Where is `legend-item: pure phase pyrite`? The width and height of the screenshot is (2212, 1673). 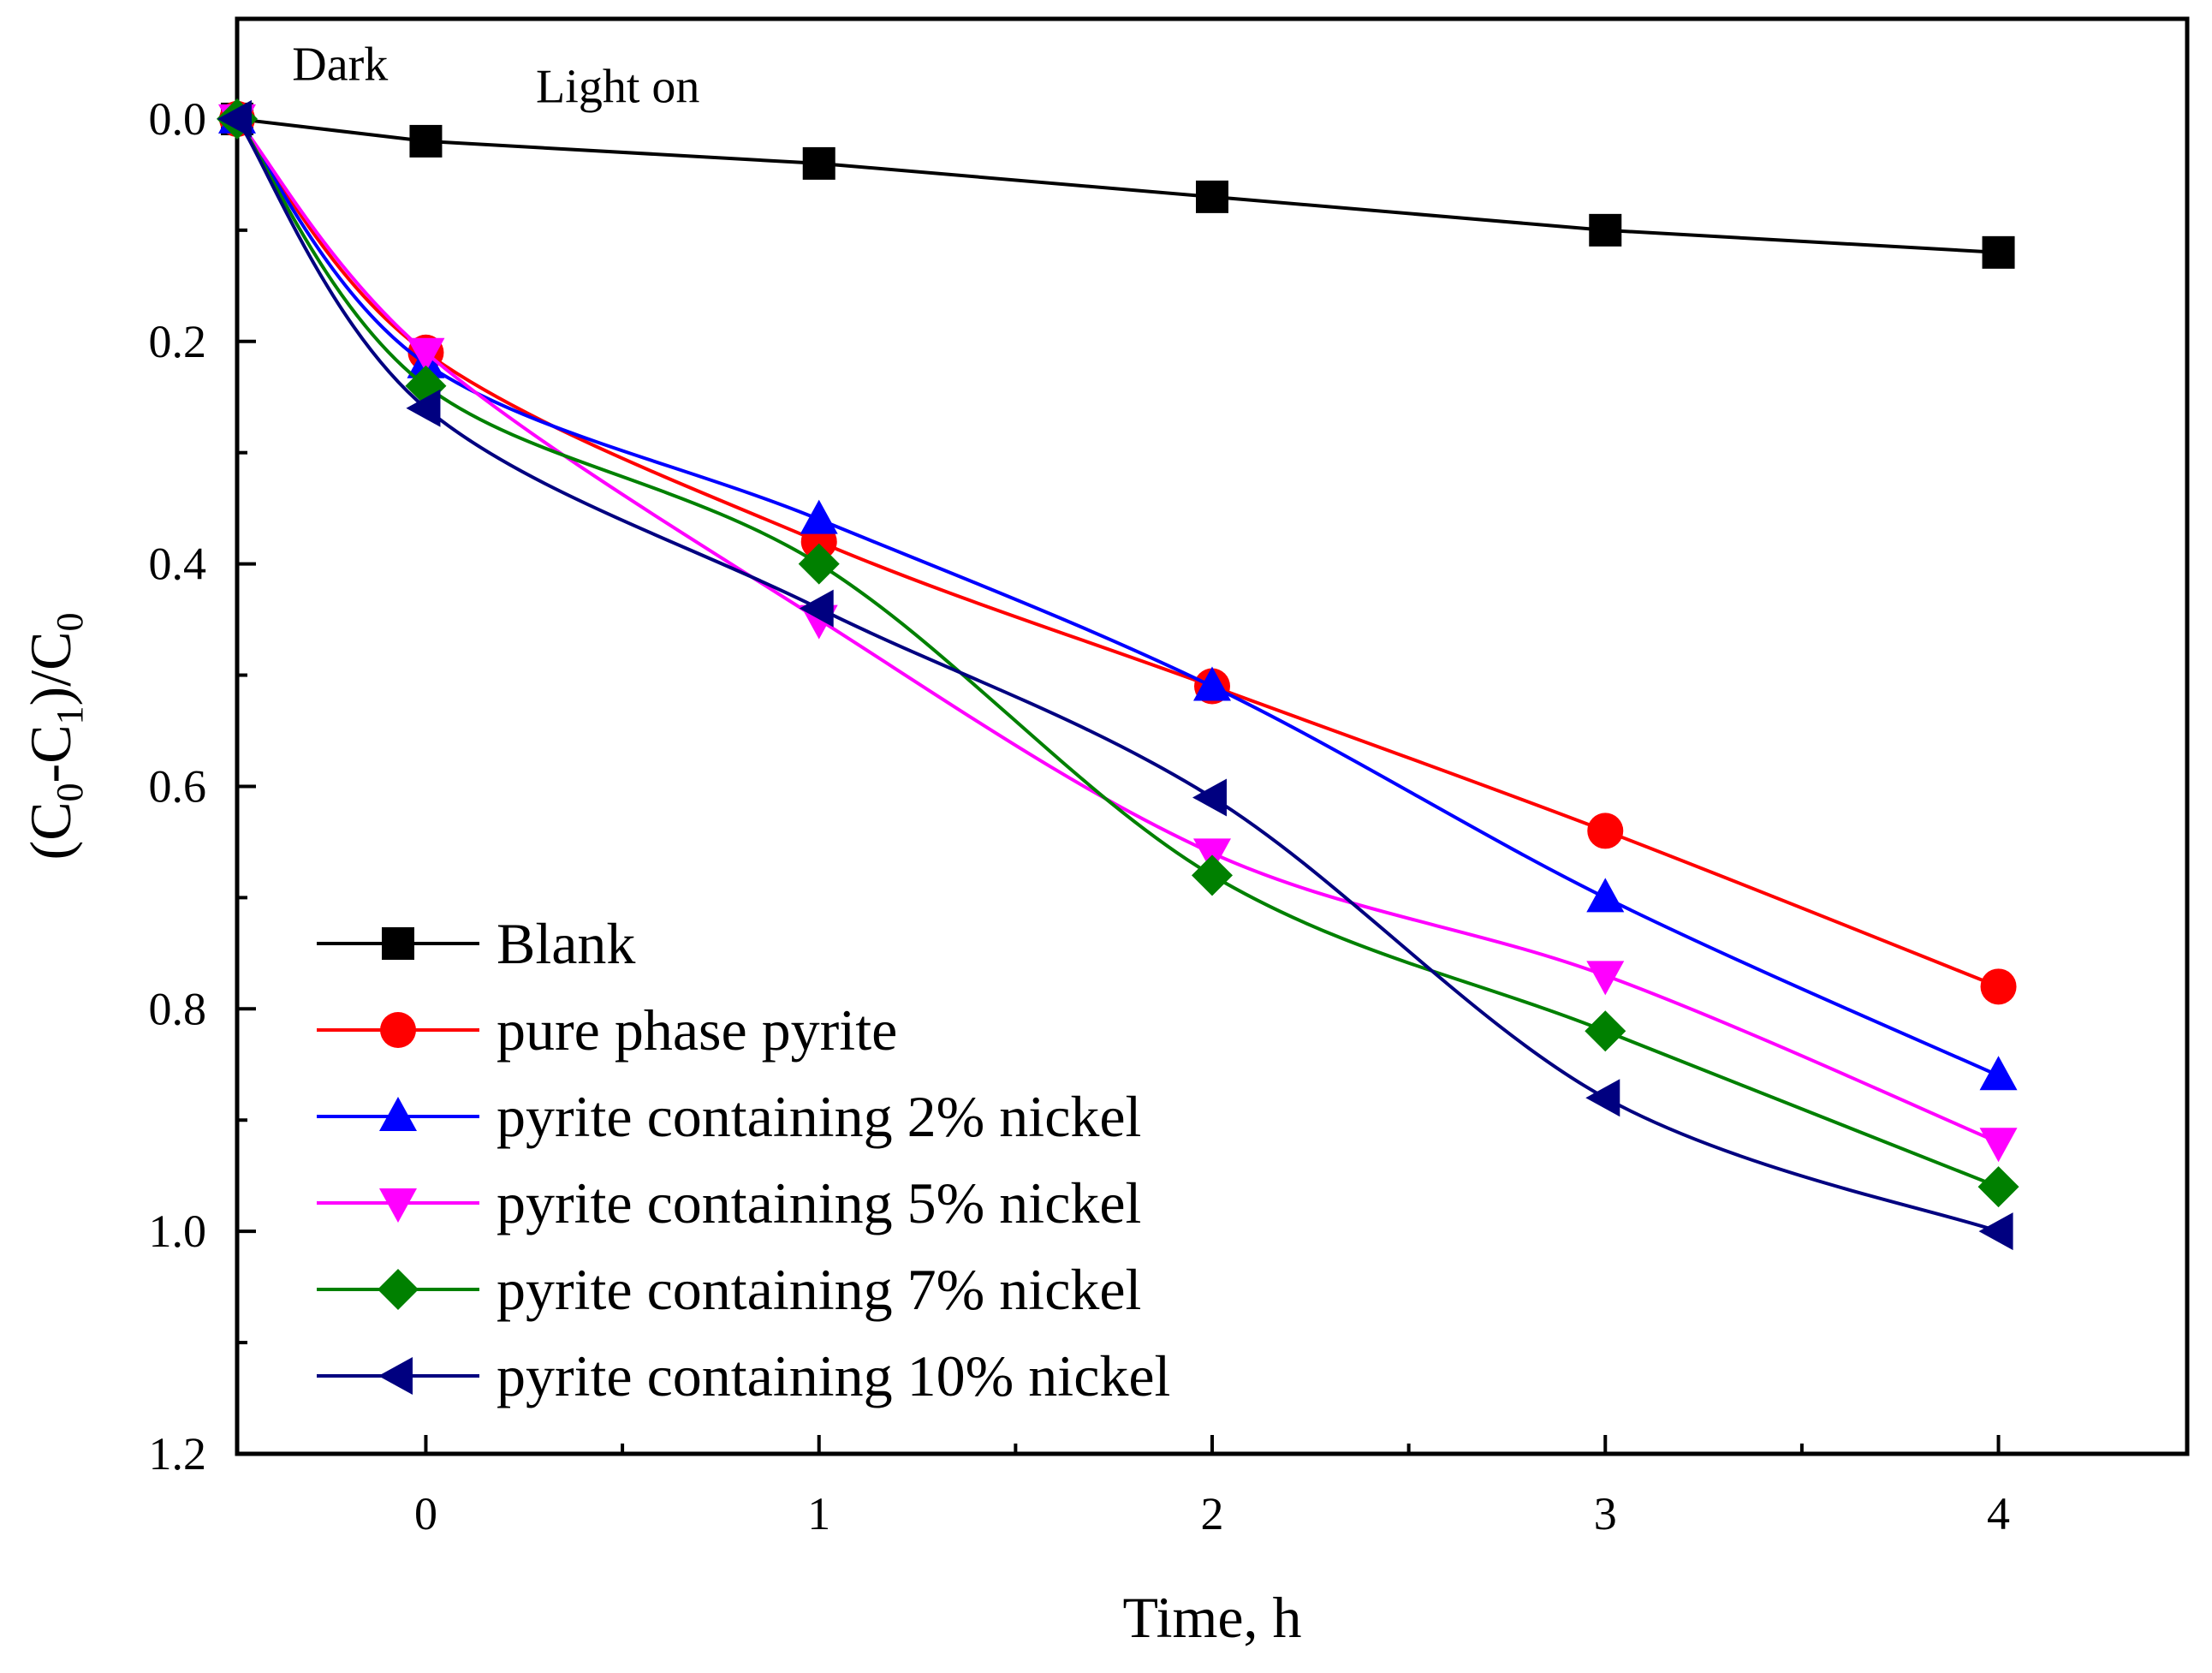
legend-item: pure phase pyrite is located at coordinates (607, 1030).